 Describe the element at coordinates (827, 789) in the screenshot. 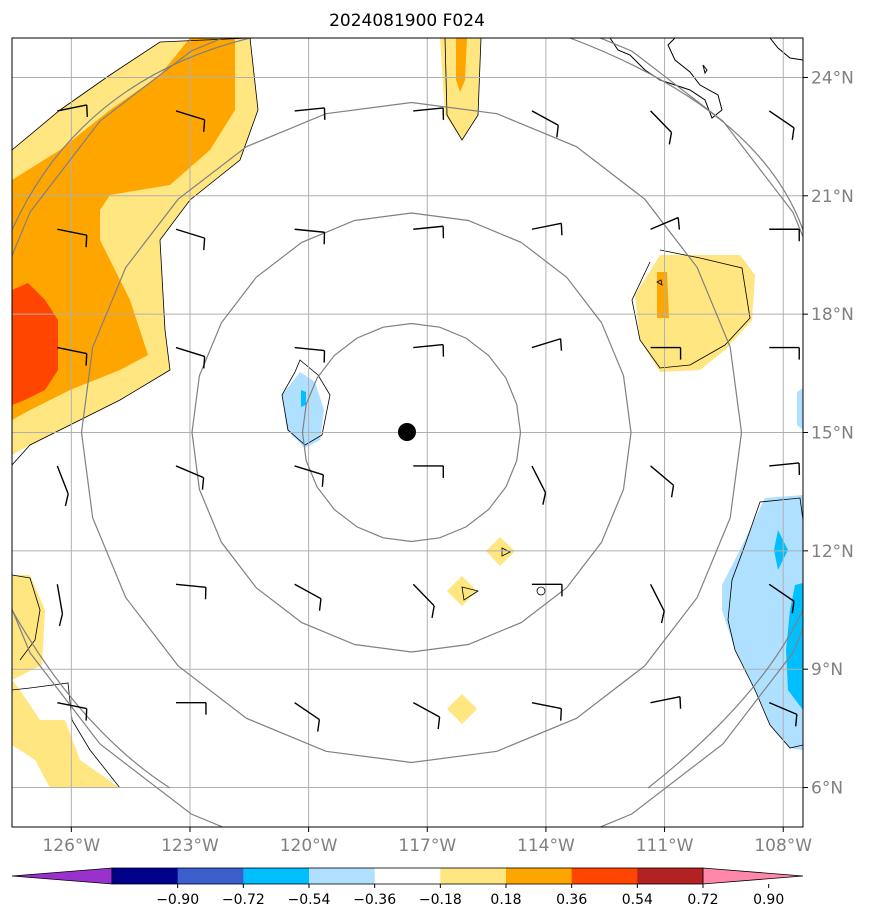

I see `lat-tick-label-6: 6°N` at that location.